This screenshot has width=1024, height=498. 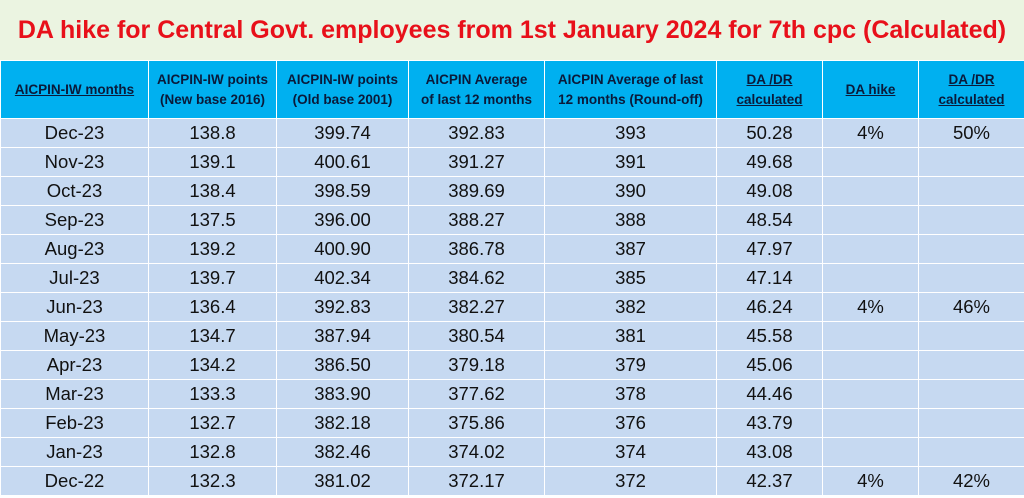 What do you see at coordinates (476, 336) in the screenshot?
I see `table-cell: 380.54` at bounding box center [476, 336].